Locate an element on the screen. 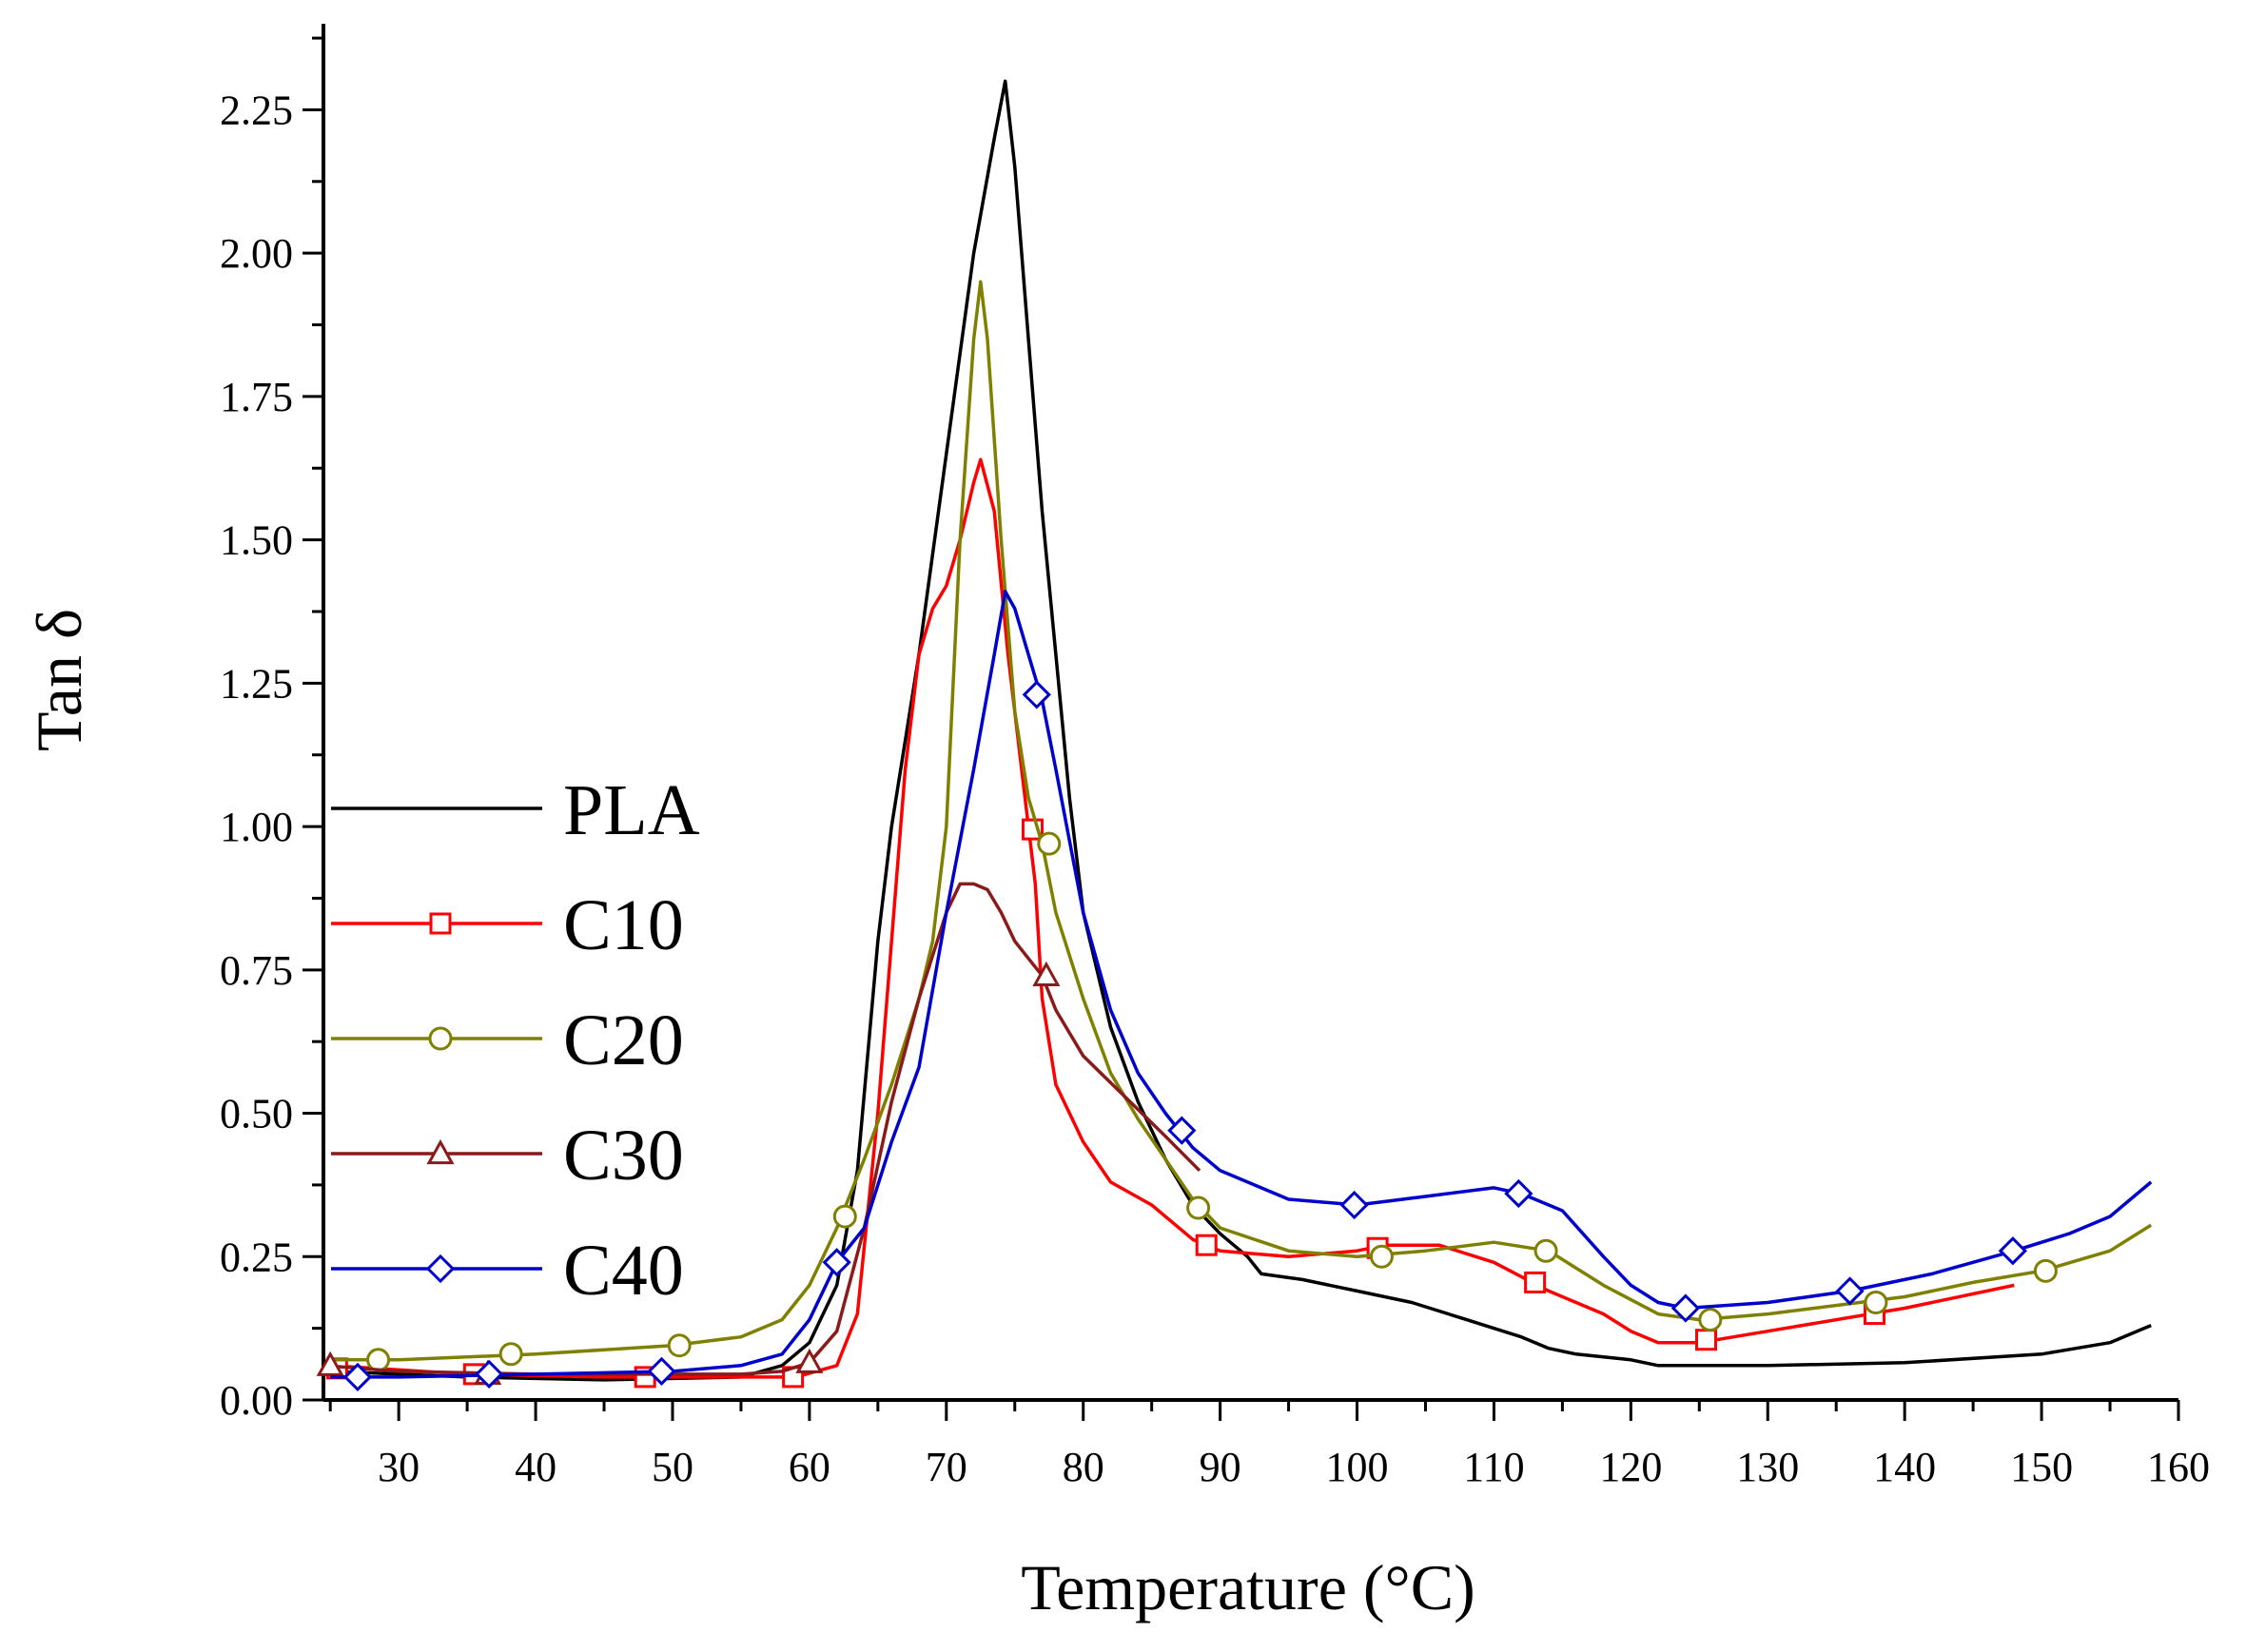  y-tick-label: 1.75 is located at coordinates (256, 397).